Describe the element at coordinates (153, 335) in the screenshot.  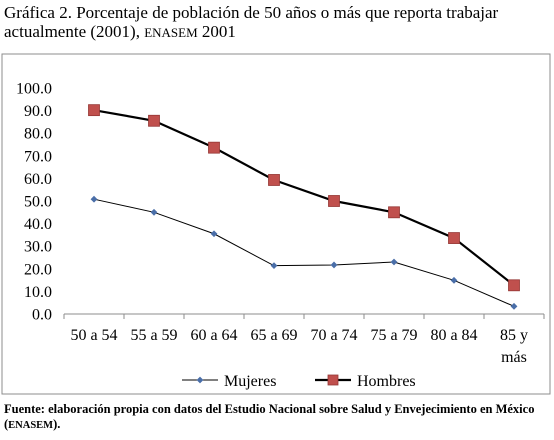
I see `x-tick-label-1: 55 a 59` at that location.